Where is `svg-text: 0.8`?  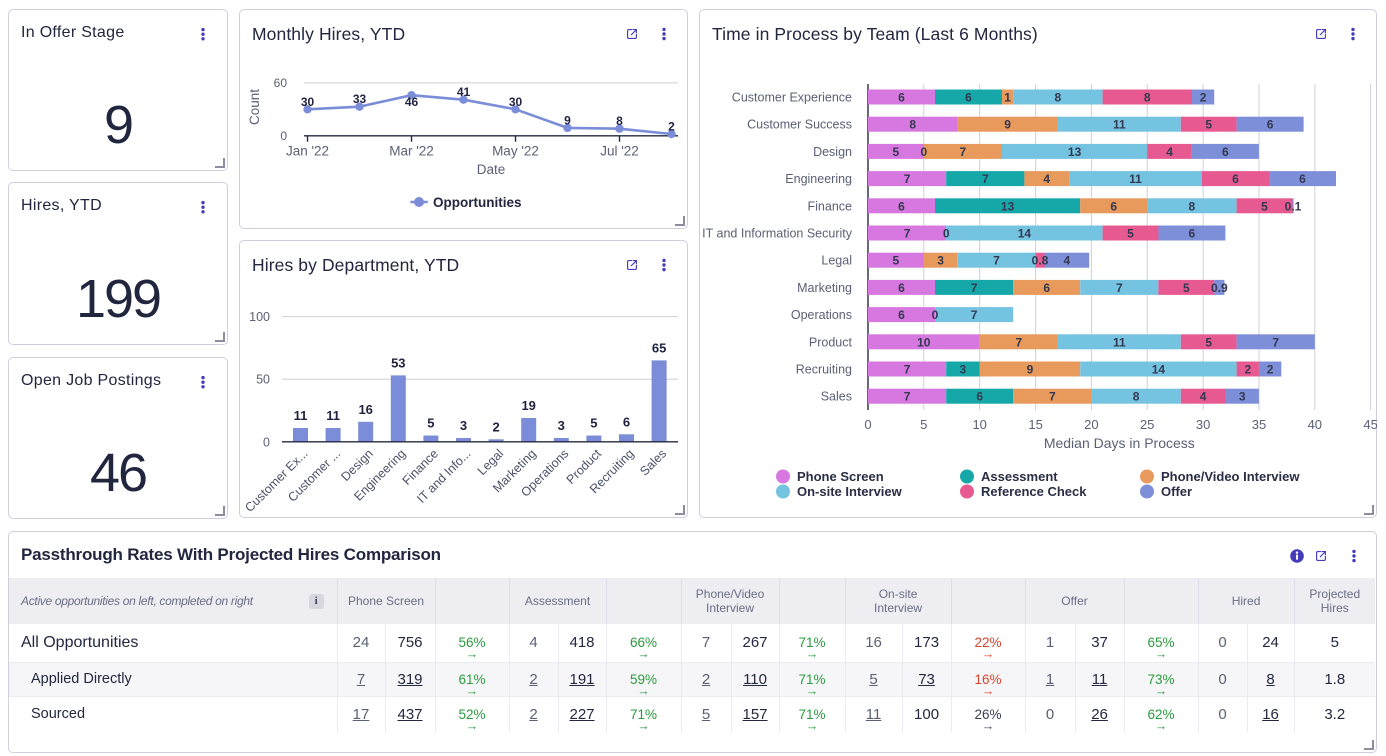 svg-text: 0.8 is located at coordinates (1040, 261).